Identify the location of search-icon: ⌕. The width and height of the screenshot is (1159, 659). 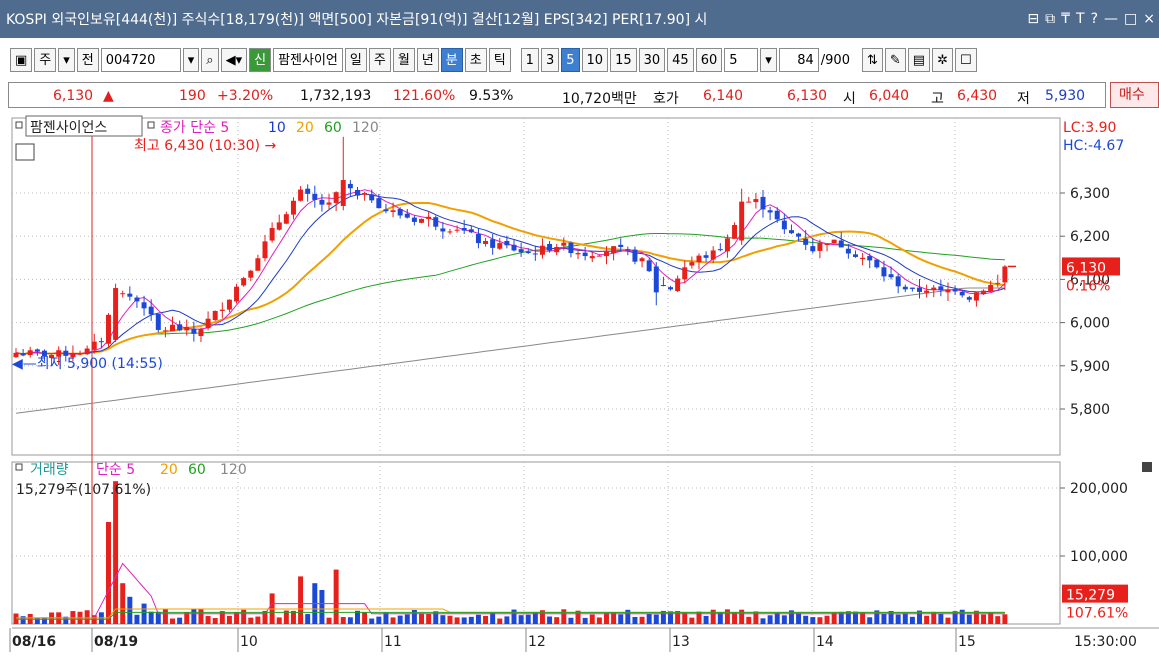
(210, 60).